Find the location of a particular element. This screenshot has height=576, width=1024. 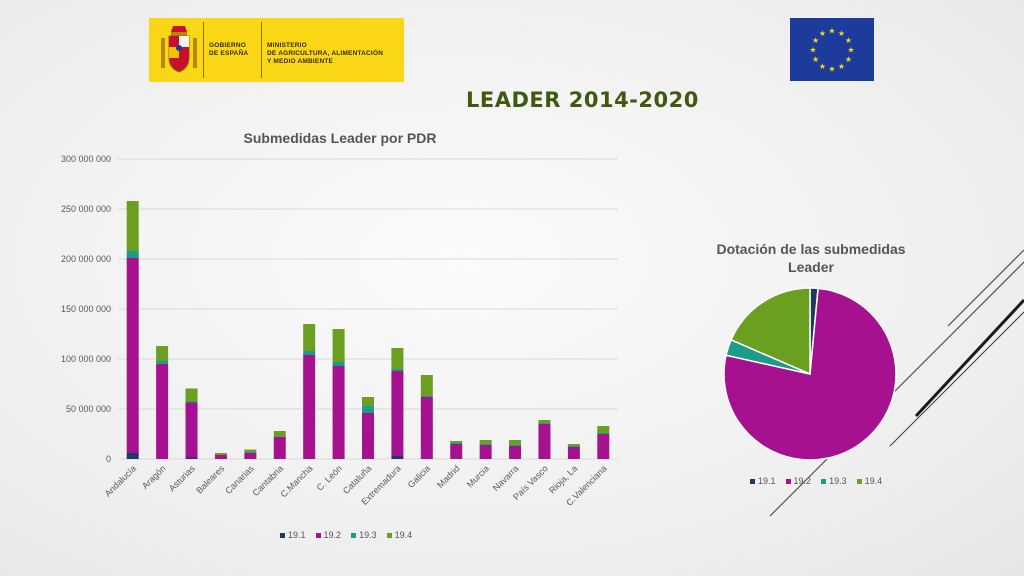

pie-chart-legend: 19.1 19.2 19.3 19.4 is located at coordinates (816, 481).